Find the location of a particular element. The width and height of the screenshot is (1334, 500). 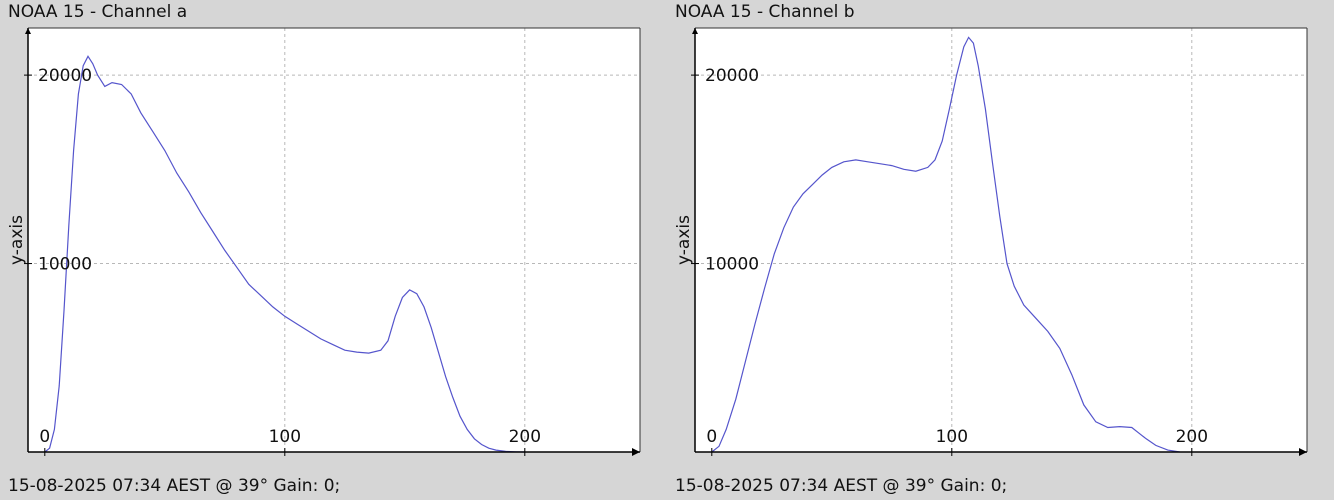

chart-title: NOAA 15 - Channel a is located at coordinates (98, 12).